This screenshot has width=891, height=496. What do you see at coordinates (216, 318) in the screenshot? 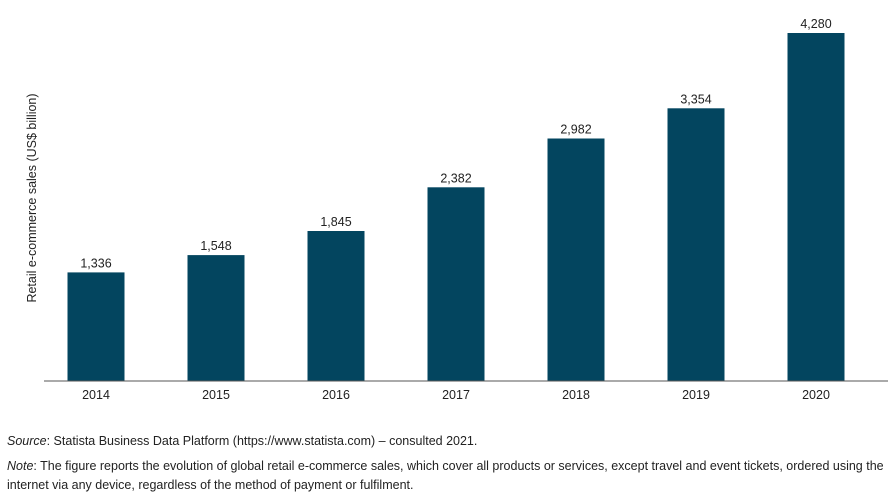
I see `bar-2015` at bounding box center [216, 318].